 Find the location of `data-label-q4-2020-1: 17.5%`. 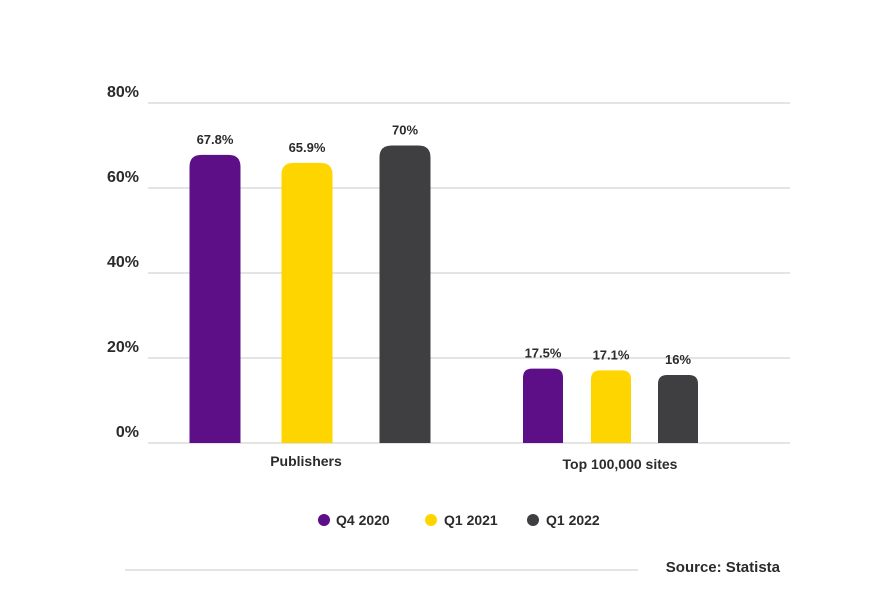

data-label-q4-2020-1: 17.5% is located at coordinates (543, 353).